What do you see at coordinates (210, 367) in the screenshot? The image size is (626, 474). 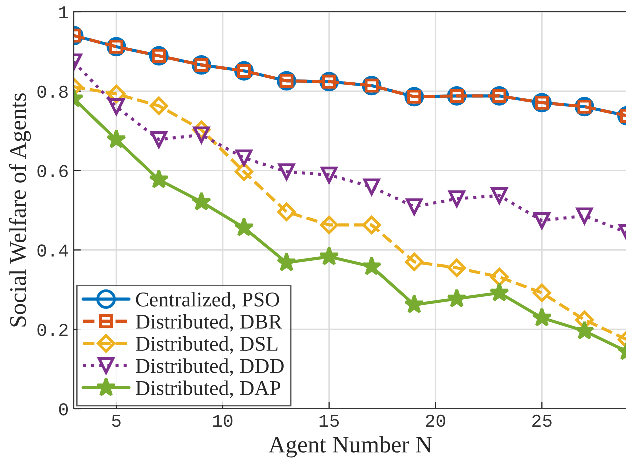 I see `legend-label: Distributed, DDD` at bounding box center [210, 367].